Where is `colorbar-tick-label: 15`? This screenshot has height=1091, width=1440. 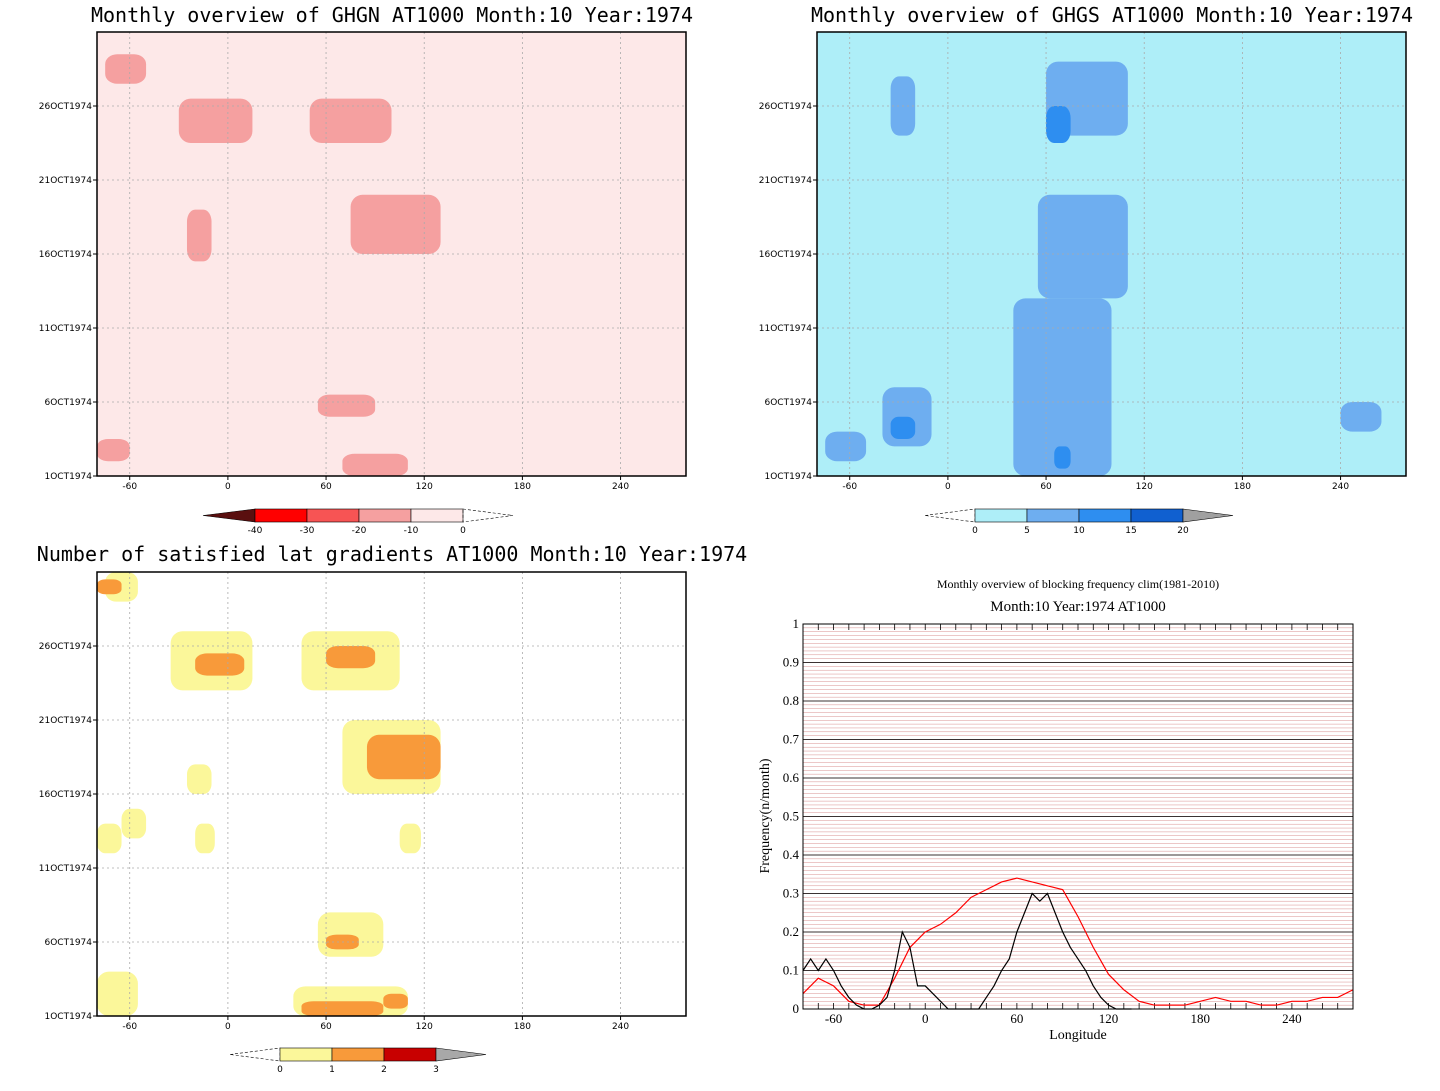 colorbar-tick-label: 15 is located at coordinates (1130, 531).